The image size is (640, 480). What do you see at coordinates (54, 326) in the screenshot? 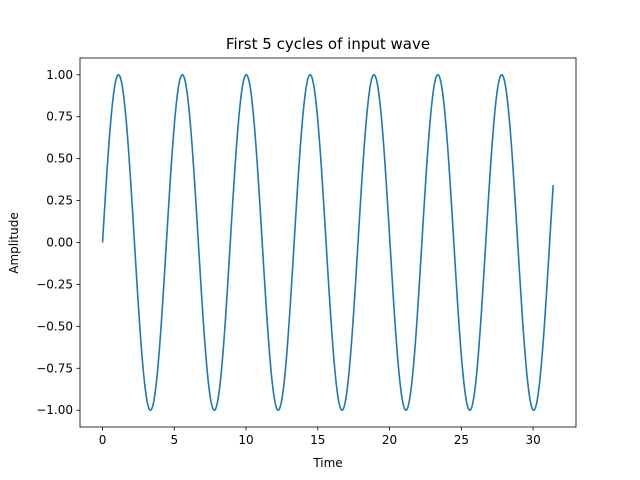
I see `y-tick-label: −0.50` at bounding box center [54, 326].